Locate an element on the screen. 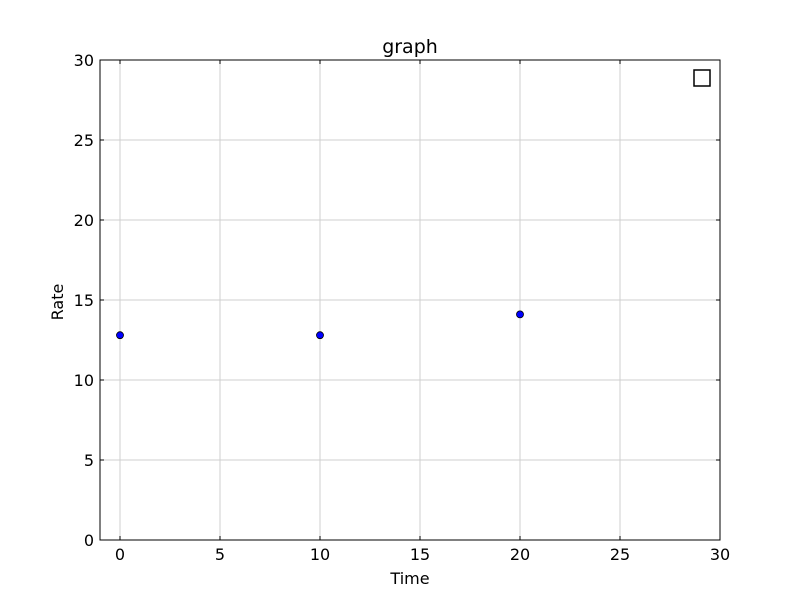 The width and height of the screenshot is (800, 600). x-tick-labels: 0 5 10 15 20 25 30 is located at coordinates (422, 554).